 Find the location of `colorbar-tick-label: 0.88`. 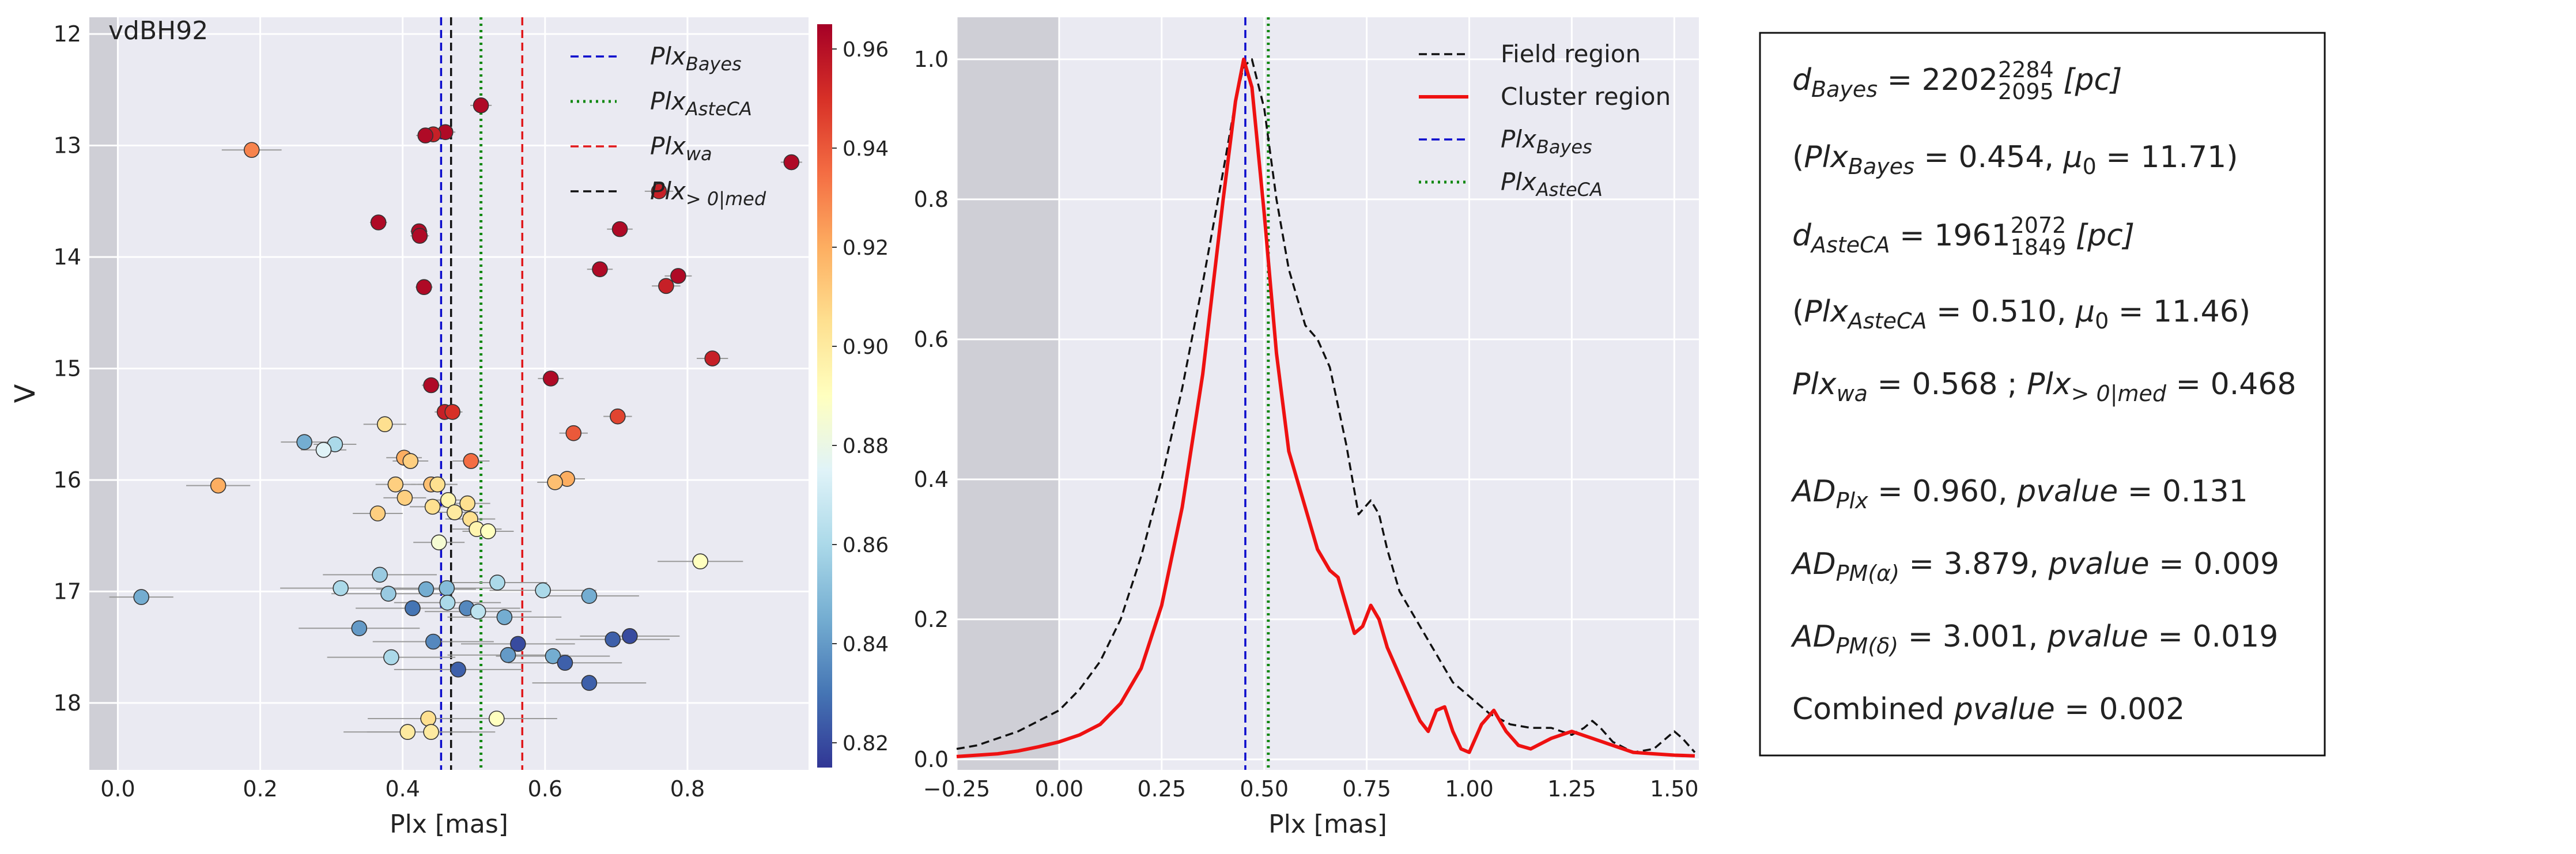

colorbar-tick-label: 0.88 is located at coordinates (866, 446).